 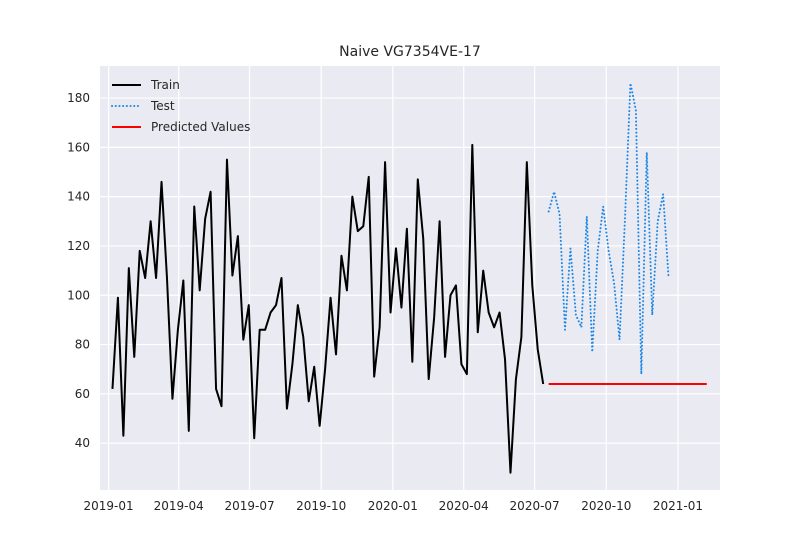 What do you see at coordinates (78, 98) in the screenshot?
I see `y-tick-label: 180` at bounding box center [78, 98].